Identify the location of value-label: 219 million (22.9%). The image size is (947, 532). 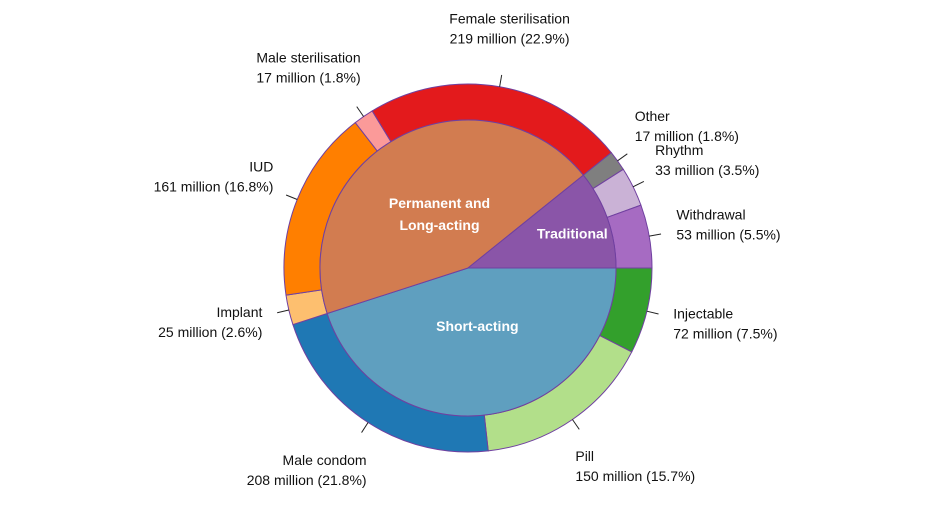
(510, 38).